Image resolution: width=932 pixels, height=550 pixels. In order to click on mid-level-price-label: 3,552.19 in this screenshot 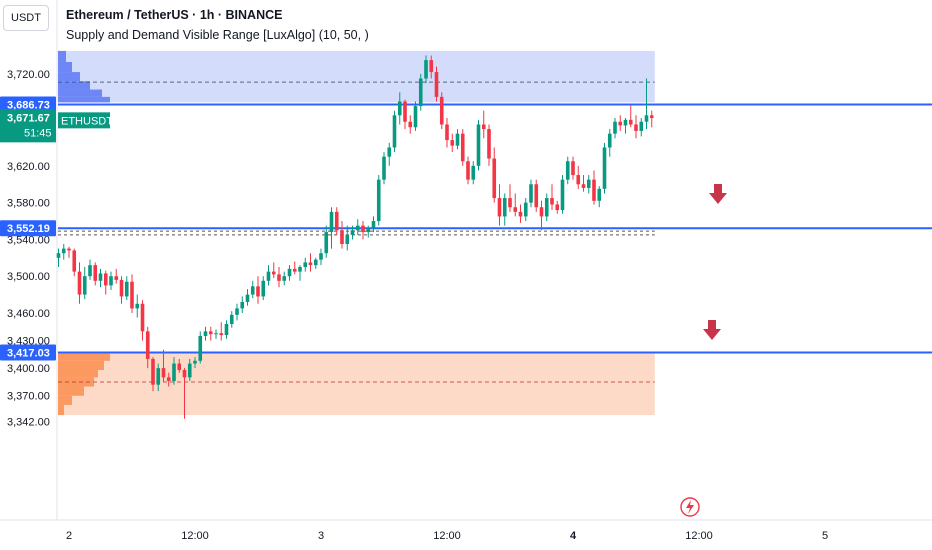, I will do `click(28, 229)`.